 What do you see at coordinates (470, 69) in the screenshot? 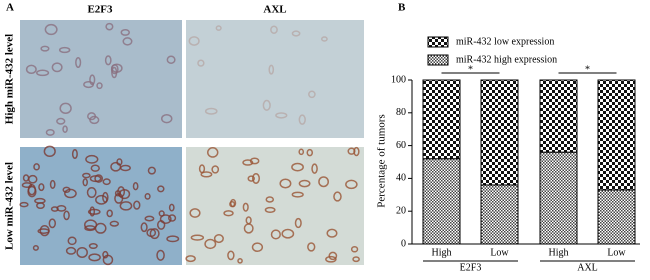
I see `significance-mark: *` at bounding box center [470, 69].